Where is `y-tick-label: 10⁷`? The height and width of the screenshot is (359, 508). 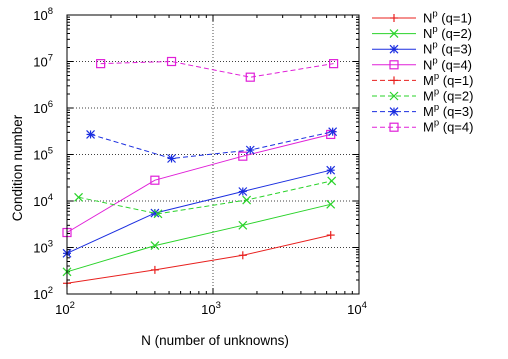 y-tick-label: 10⁷ is located at coordinates (43, 61).